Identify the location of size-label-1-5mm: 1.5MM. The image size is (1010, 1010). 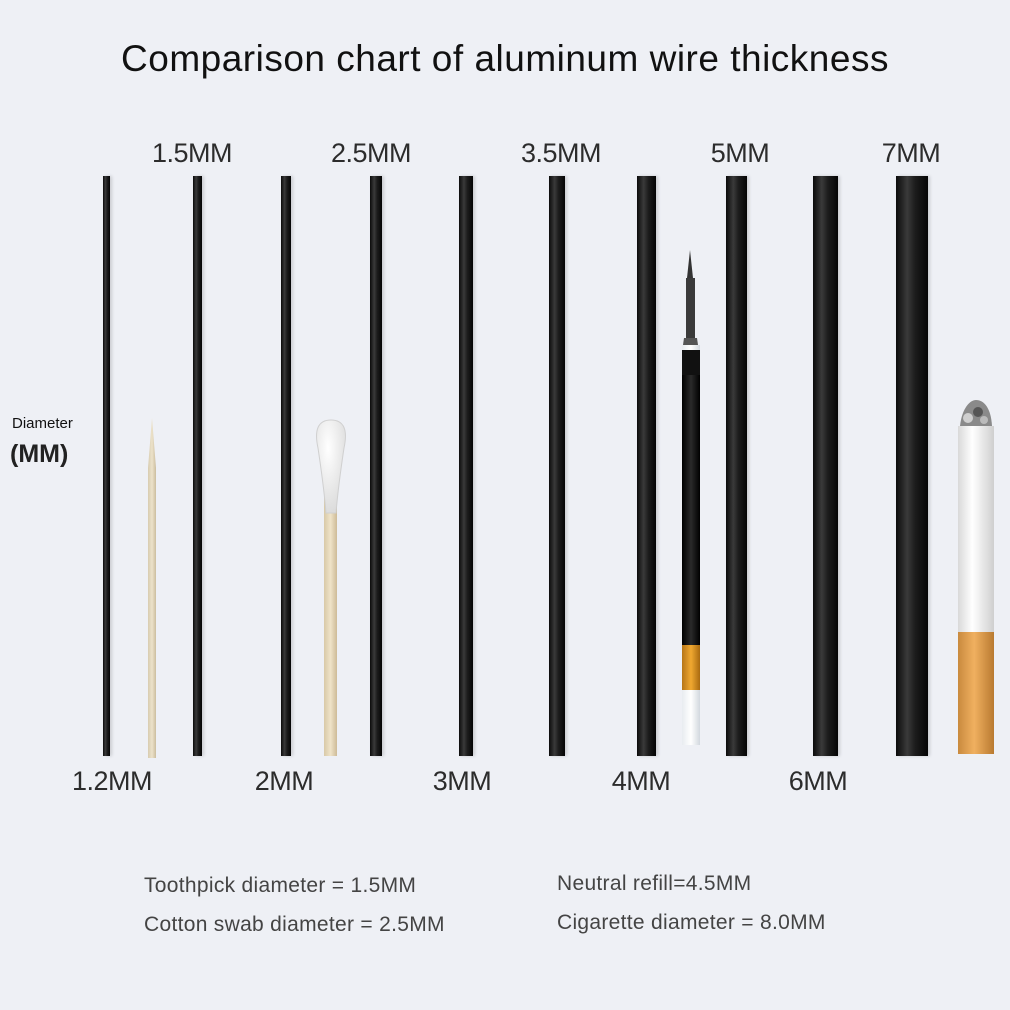
(192, 153).